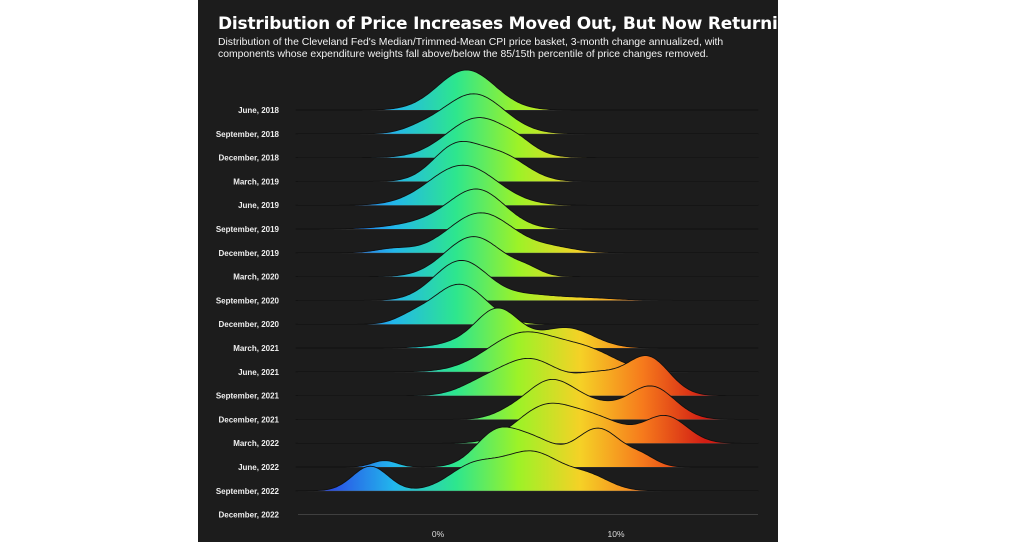 The width and height of the screenshot is (1024, 542). I want to click on row-label: June, 2022, so click(258, 467).